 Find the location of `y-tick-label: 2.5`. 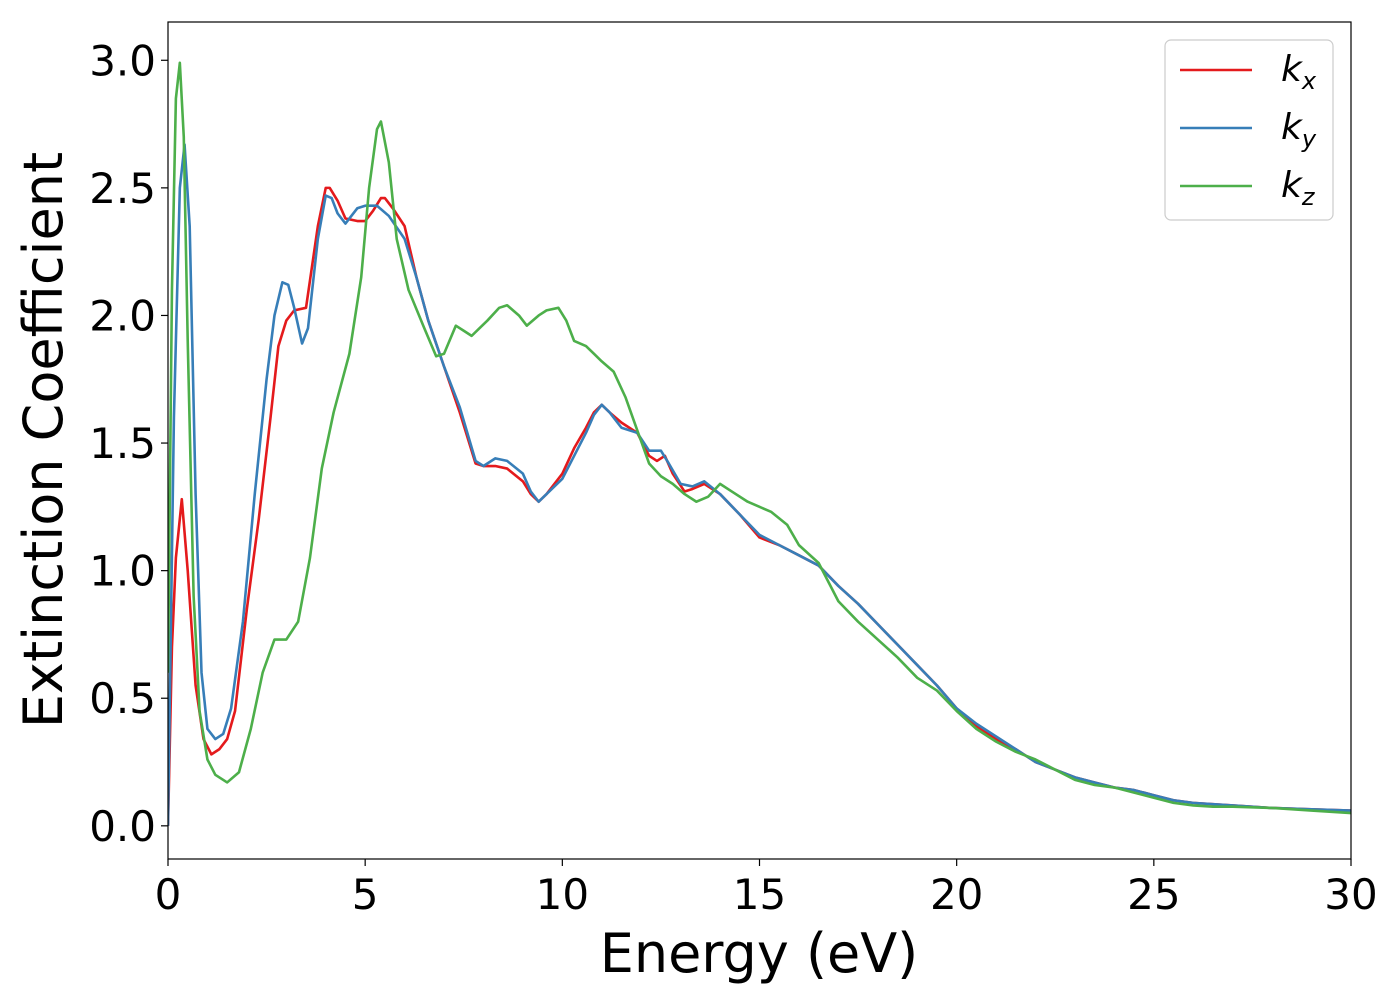

y-tick-label: 2.5 is located at coordinates (122, 188).